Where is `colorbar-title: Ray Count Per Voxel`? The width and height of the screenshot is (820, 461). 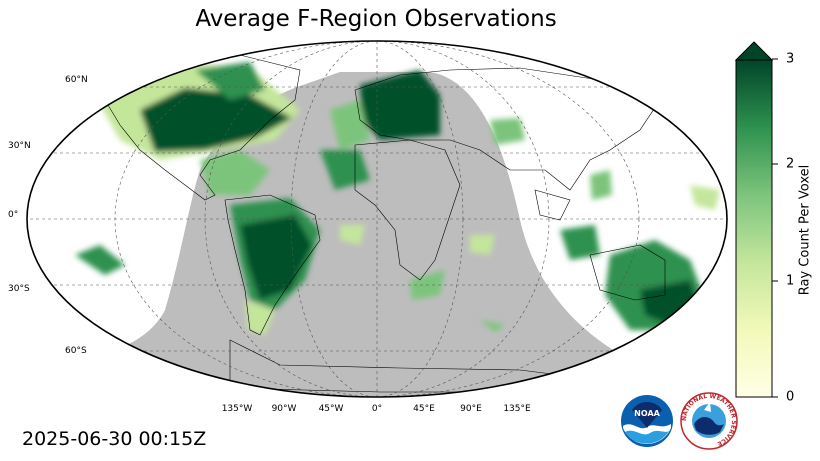 colorbar-title: Ray Count Per Voxel is located at coordinates (805, 230).